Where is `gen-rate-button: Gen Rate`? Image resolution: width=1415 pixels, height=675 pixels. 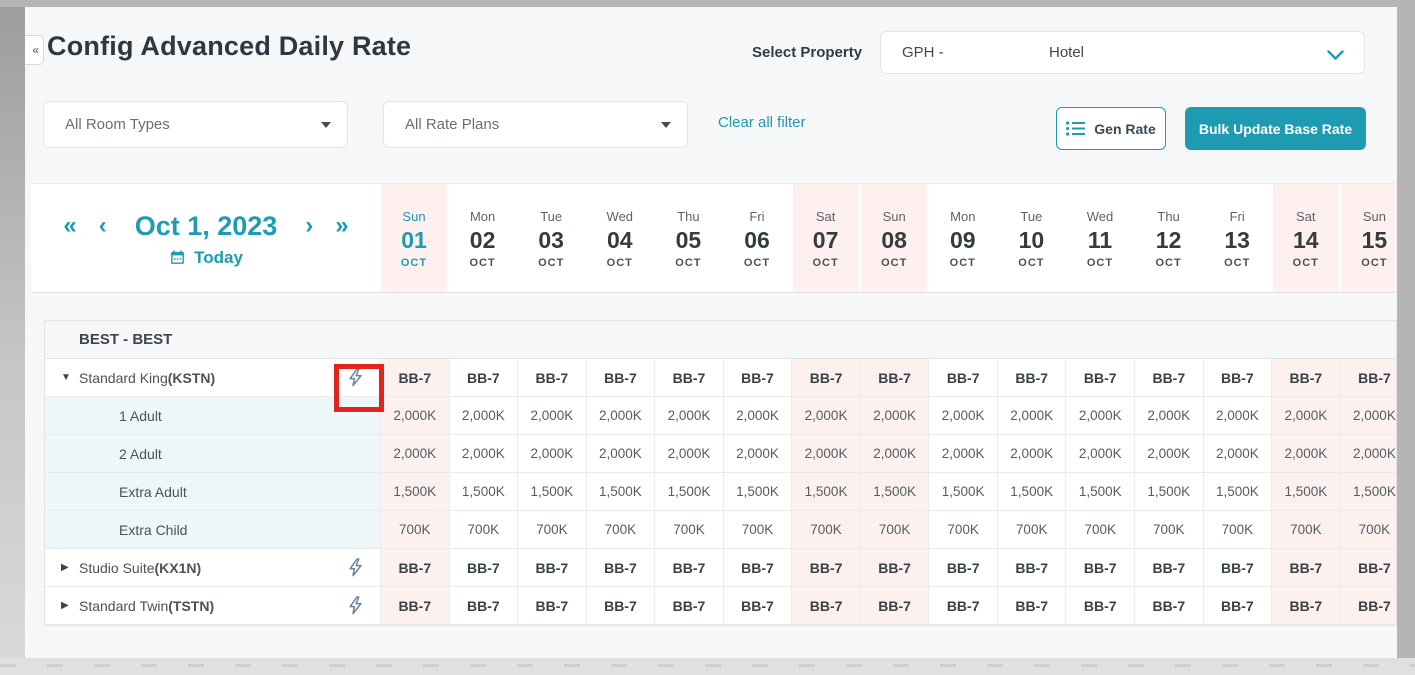 gen-rate-button: Gen Rate is located at coordinates (1111, 128).